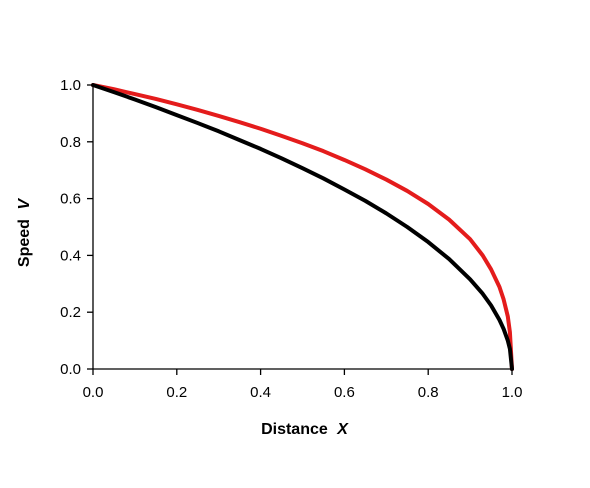  Describe the element at coordinates (24, 204) in the screenshot. I see `y-axis-title-variable: V` at that location.